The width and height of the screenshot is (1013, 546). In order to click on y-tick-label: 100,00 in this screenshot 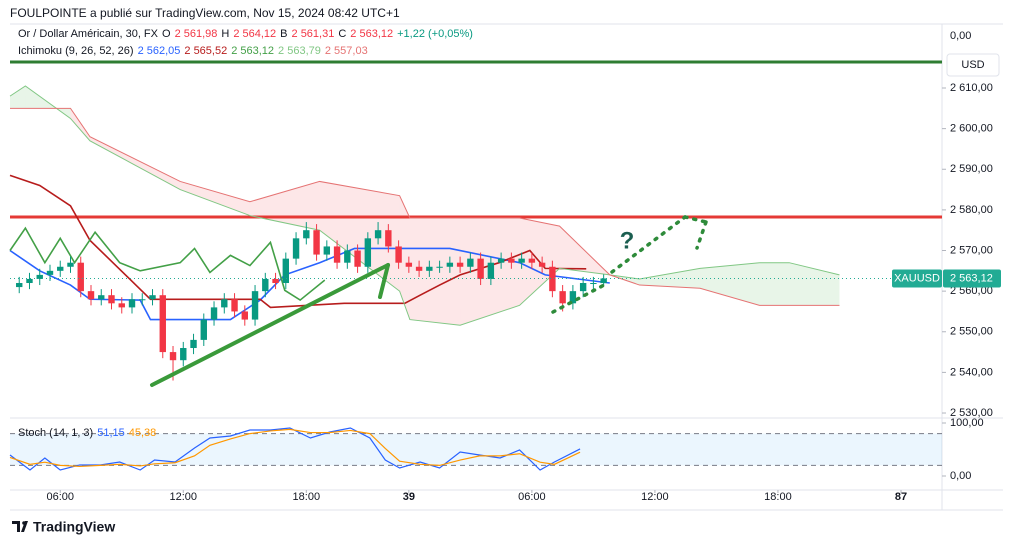, I will do `click(967, 423)`.